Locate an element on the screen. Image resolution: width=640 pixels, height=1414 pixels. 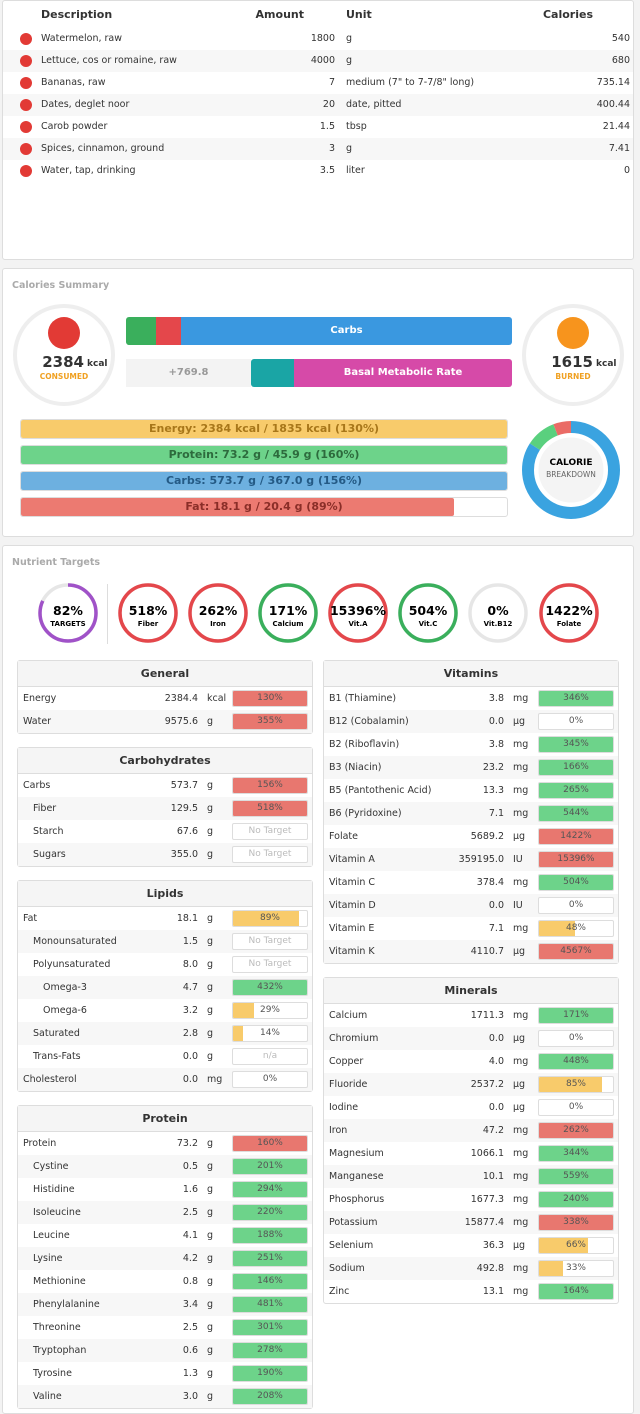
percent-box: 0% is located at coordinates (576, 721).